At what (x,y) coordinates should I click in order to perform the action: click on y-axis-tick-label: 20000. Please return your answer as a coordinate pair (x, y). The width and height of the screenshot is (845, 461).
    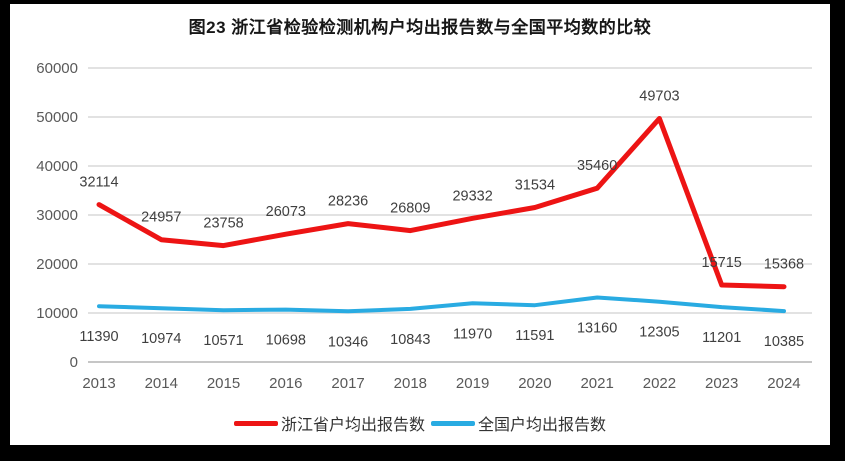
    Looking at the image, I should click on (57, 264).